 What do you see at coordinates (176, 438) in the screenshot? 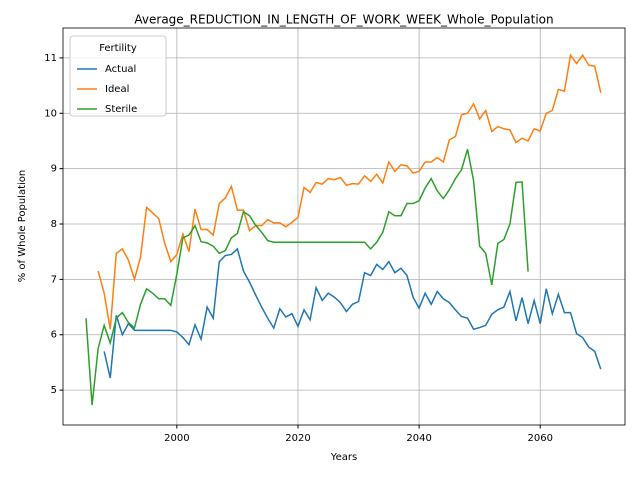
I see `x-tick-label: 2000` at bounding box center [176, 438].